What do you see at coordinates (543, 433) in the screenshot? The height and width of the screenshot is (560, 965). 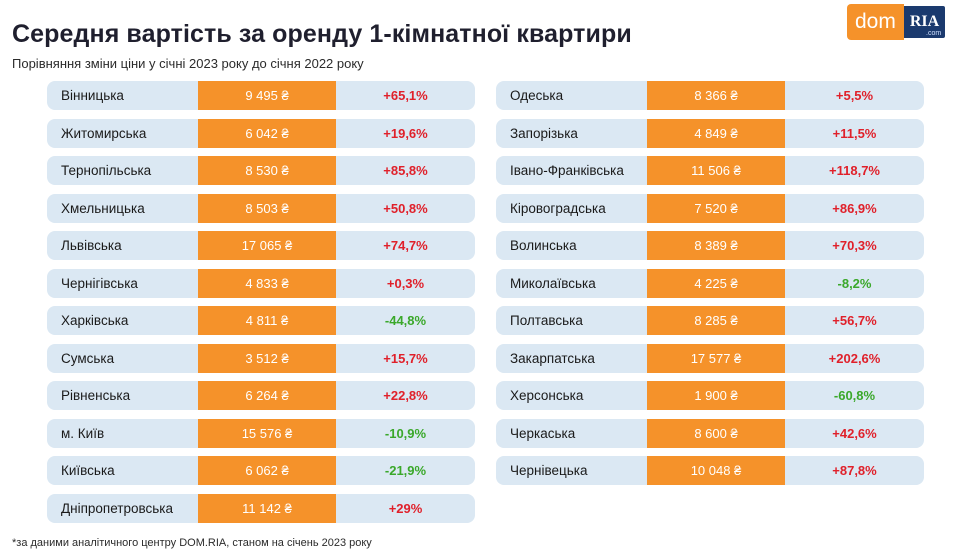 I see `region-name: Черкаська` at bounding box center [543, 433].